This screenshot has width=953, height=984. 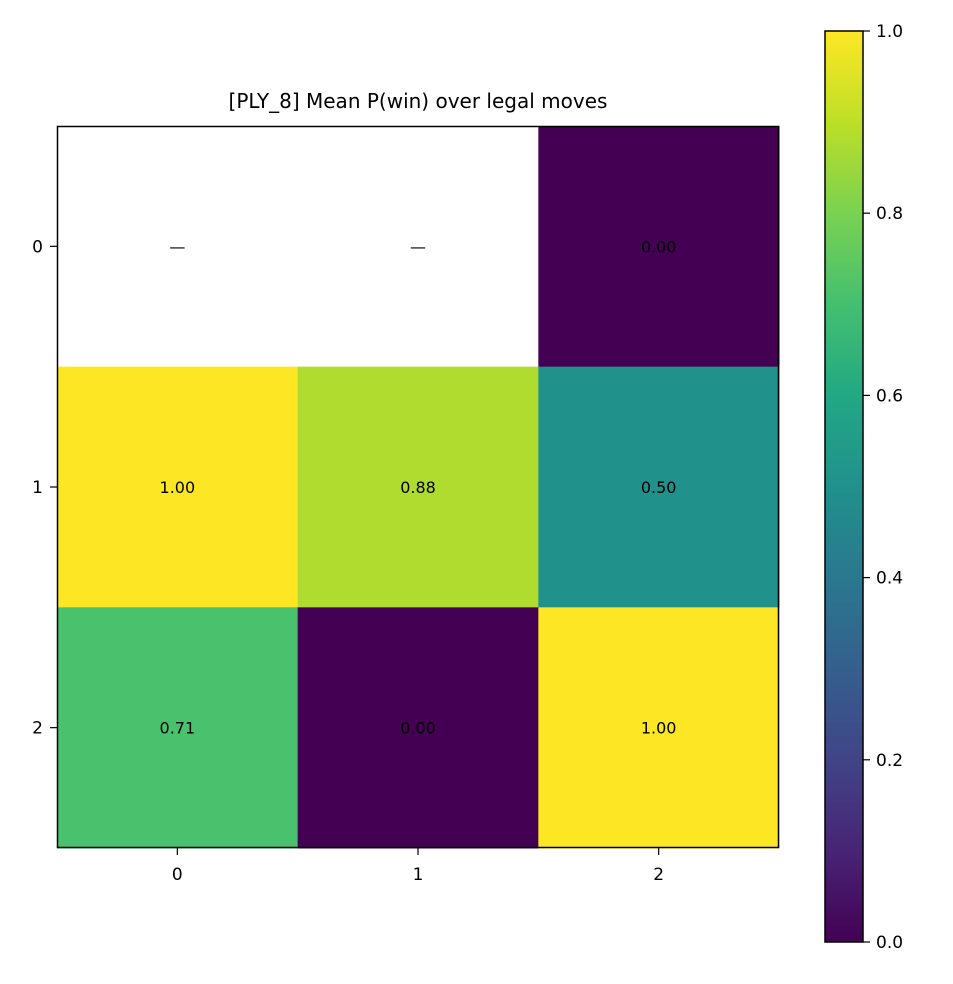 I want to click on x-axis: 0 1 2, so click(x=418, y=866).